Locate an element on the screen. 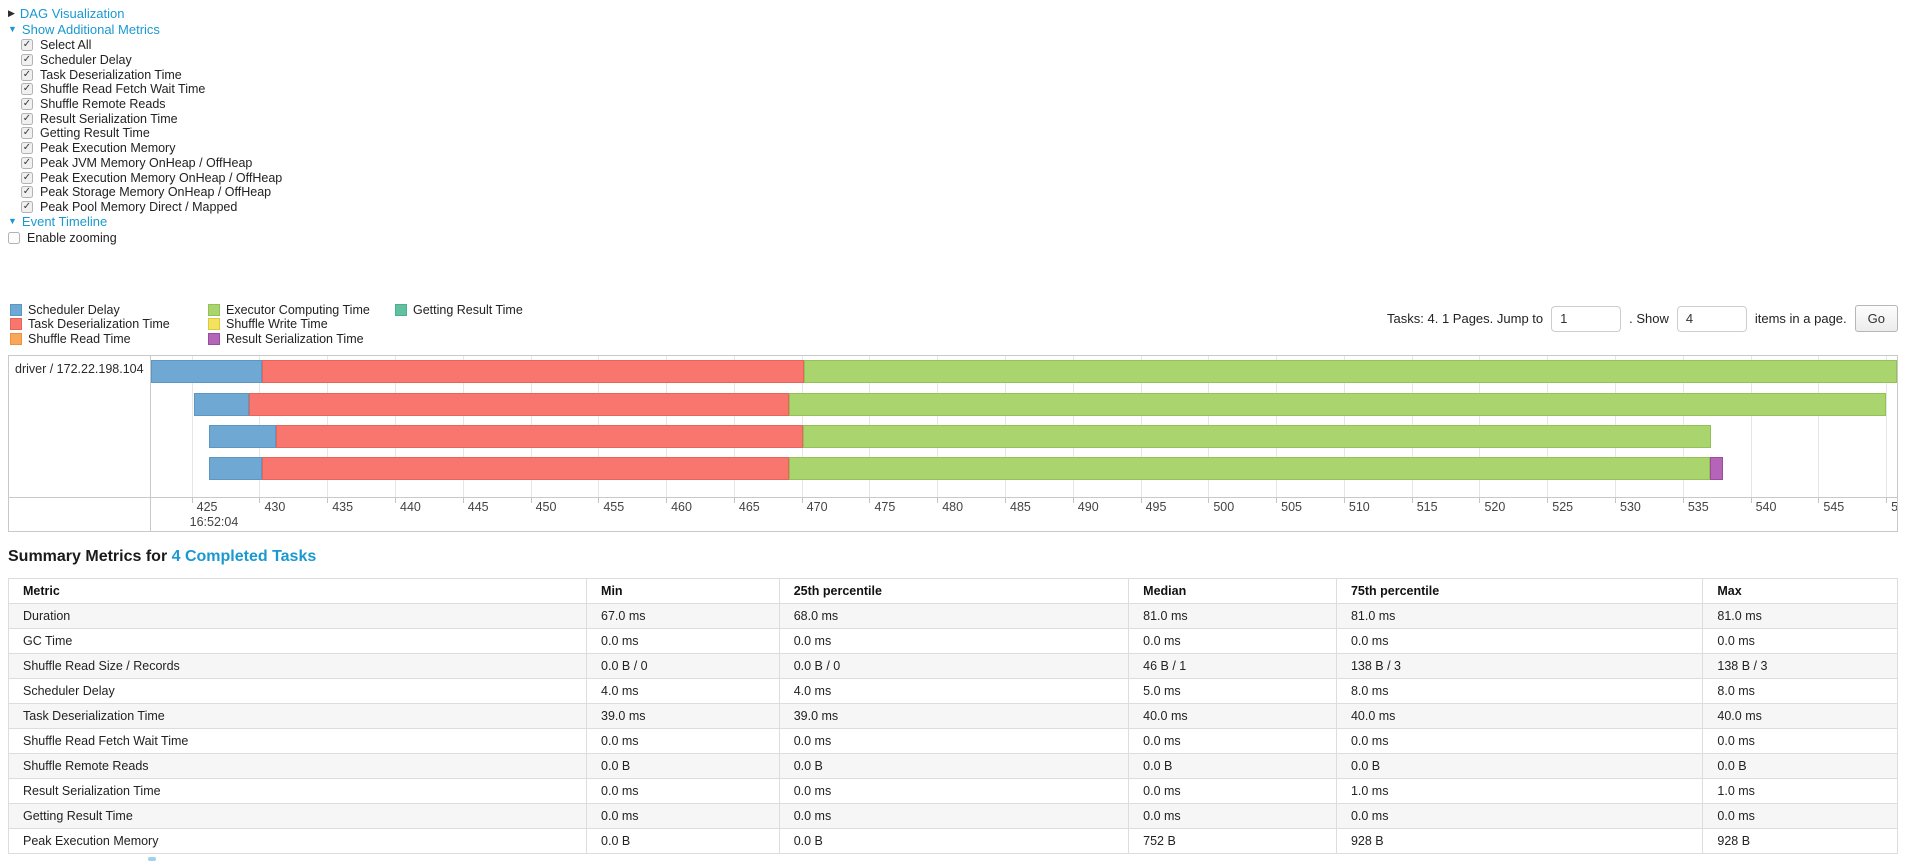 The image size is (1907, 865). legend-item: Executor Computing Time is located at coordinates (289, 310).